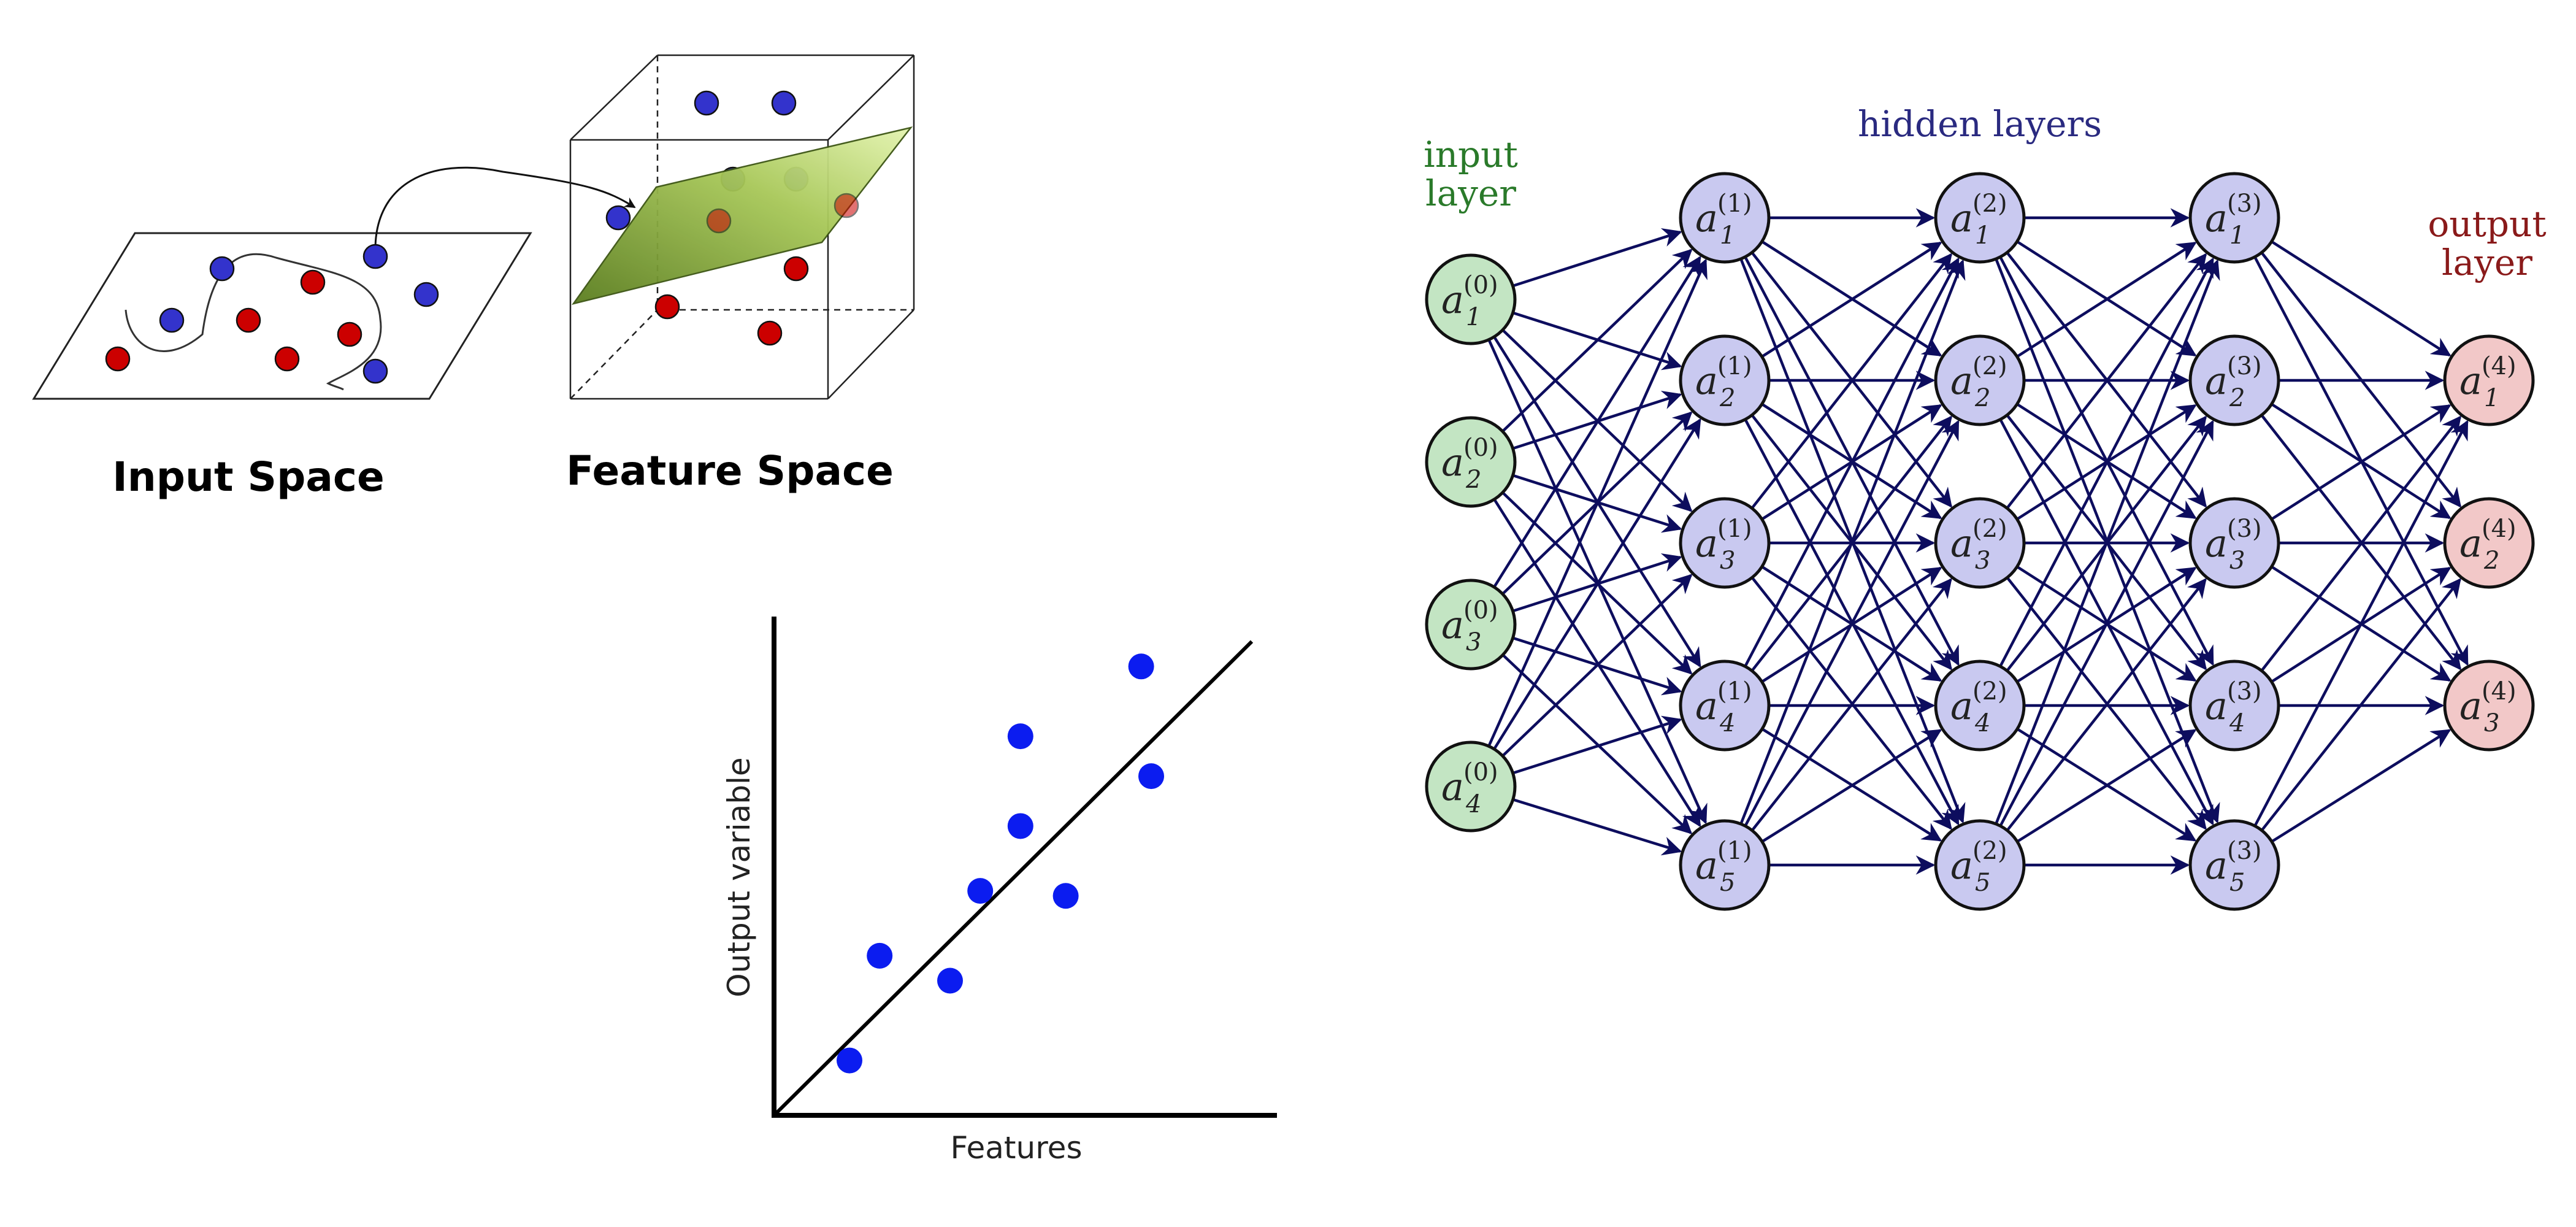 The image size is (2576, 1227). What do you see at coordinates (2237, 723) in the screenshot?
I see `nn-node-subscript: 4` at bounding box center [2237, 723].